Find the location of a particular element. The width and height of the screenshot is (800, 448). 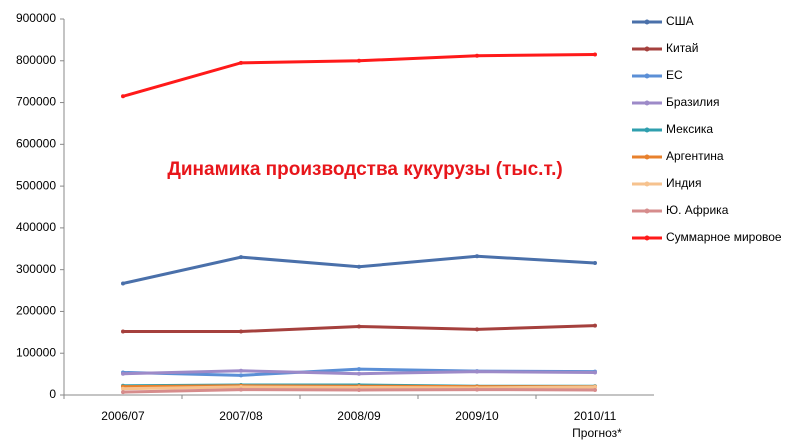

legend-label: Суммарное мировое is located at coordinates (724, 237).